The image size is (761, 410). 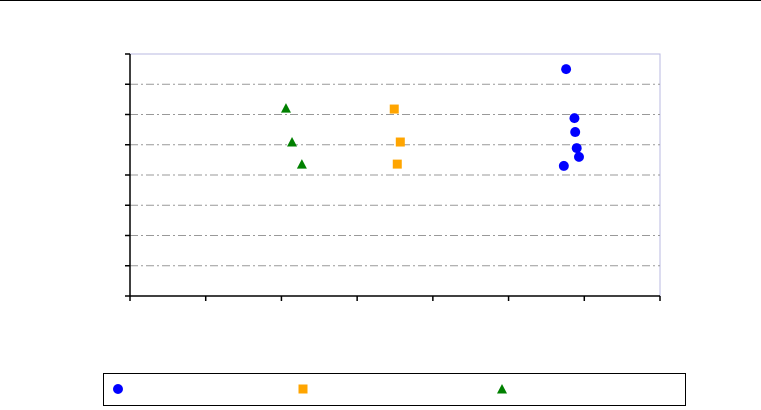 I want to click on legend, so click(x=394, y=389).